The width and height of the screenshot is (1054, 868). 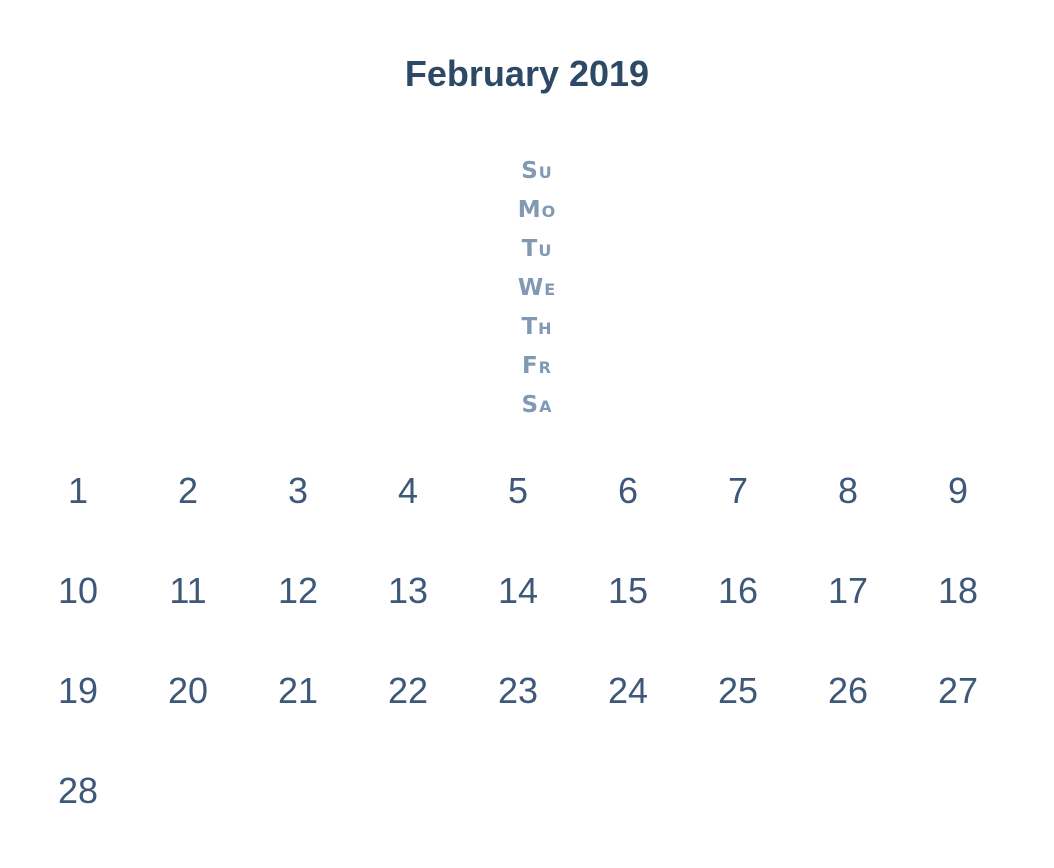 What do you see at coordinates (738, 490) in the screenshot?
I see `day-cell-7: 7` at bounding box center [738, 490].